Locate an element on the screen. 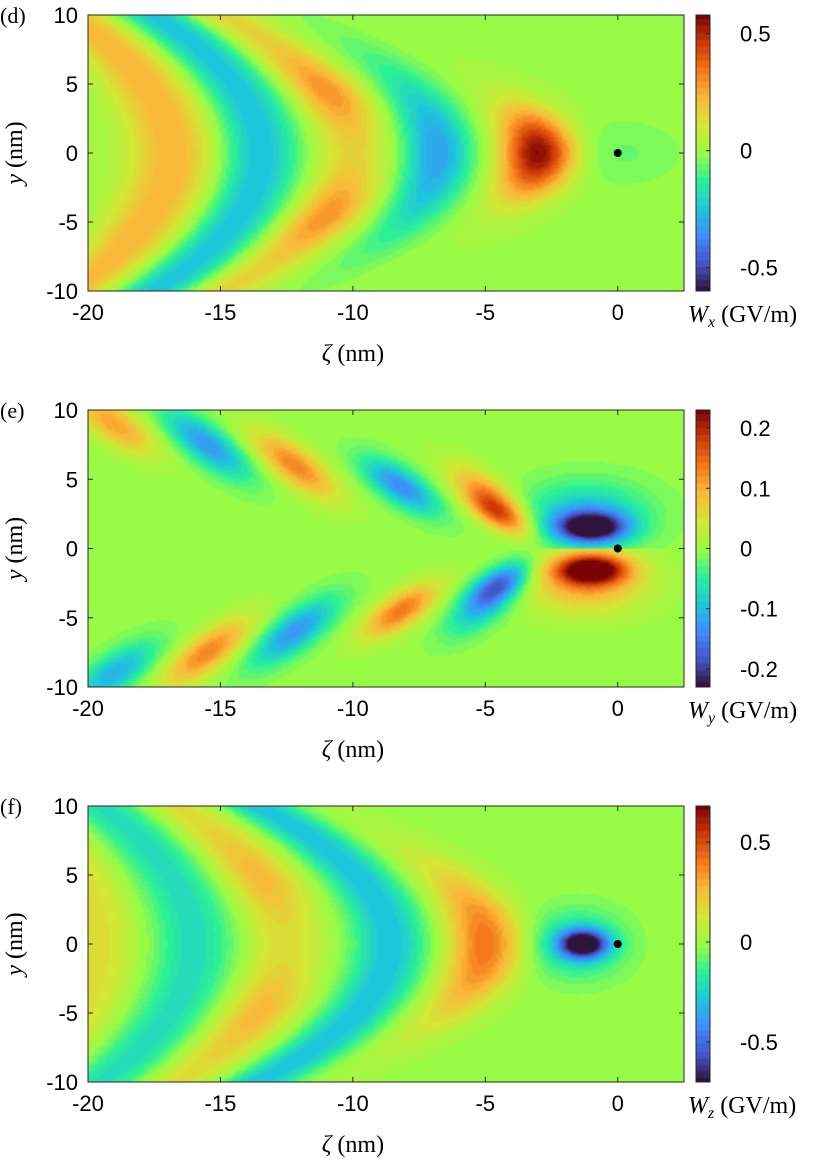 The width and height of the screenshot is (830, 1161). colorbar-label: Wz (GV/m) is located at coordinates (742, 1107).